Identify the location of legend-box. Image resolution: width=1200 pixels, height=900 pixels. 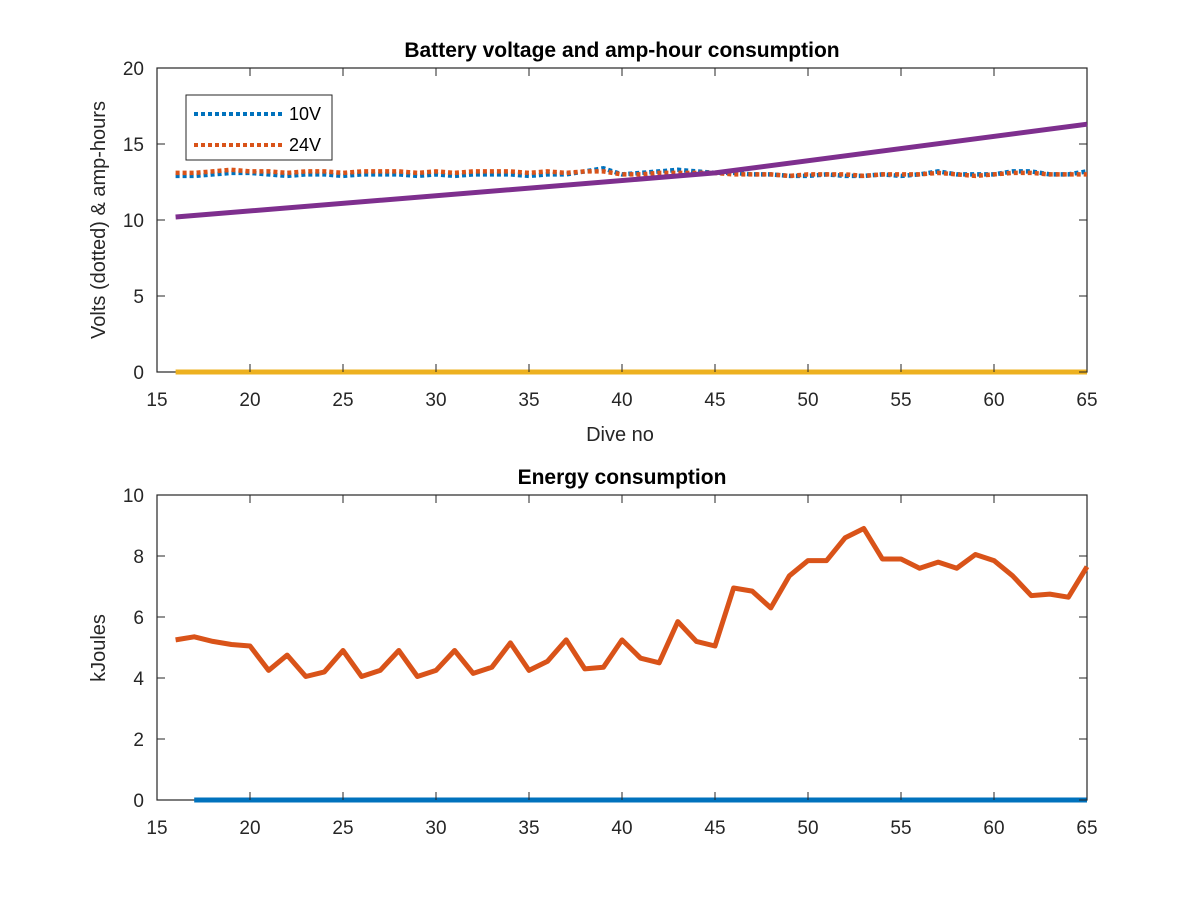
(259, 127).